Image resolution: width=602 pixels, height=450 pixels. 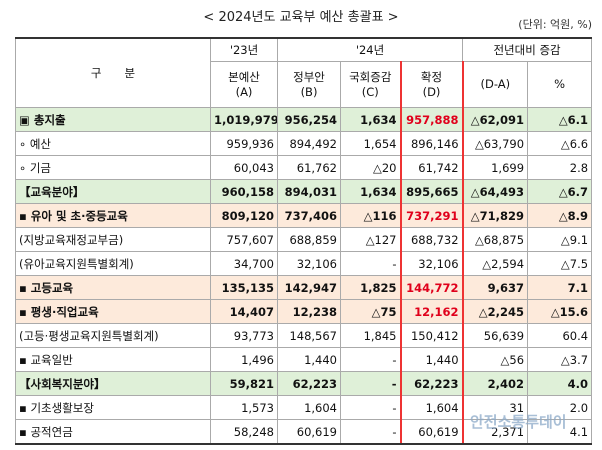 What do you see at coordinates (370, 119) in the screenshot?
I see `cell: 1,634` at bounding box center [370, 119].